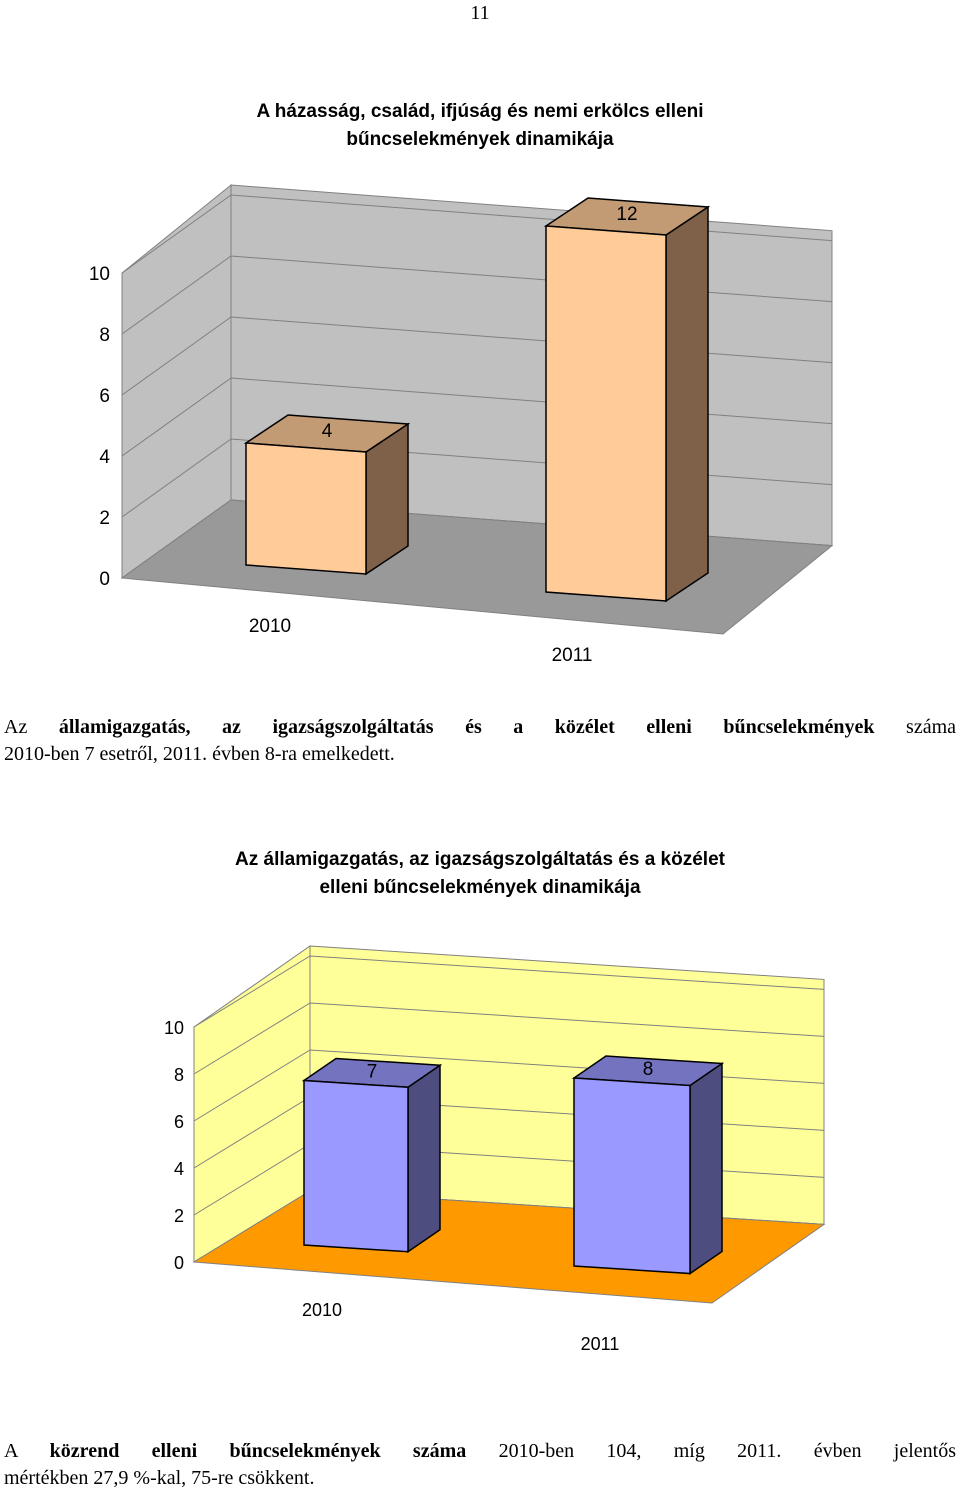 Image resolution: width=960 pixels, height=1495 pixels. What do you see at coordinates (258, 1451) in the screenshot?
I see `paragraph-2-bold: közrend elleni bűncselekmények száma` at bounding box center [258, 1451].